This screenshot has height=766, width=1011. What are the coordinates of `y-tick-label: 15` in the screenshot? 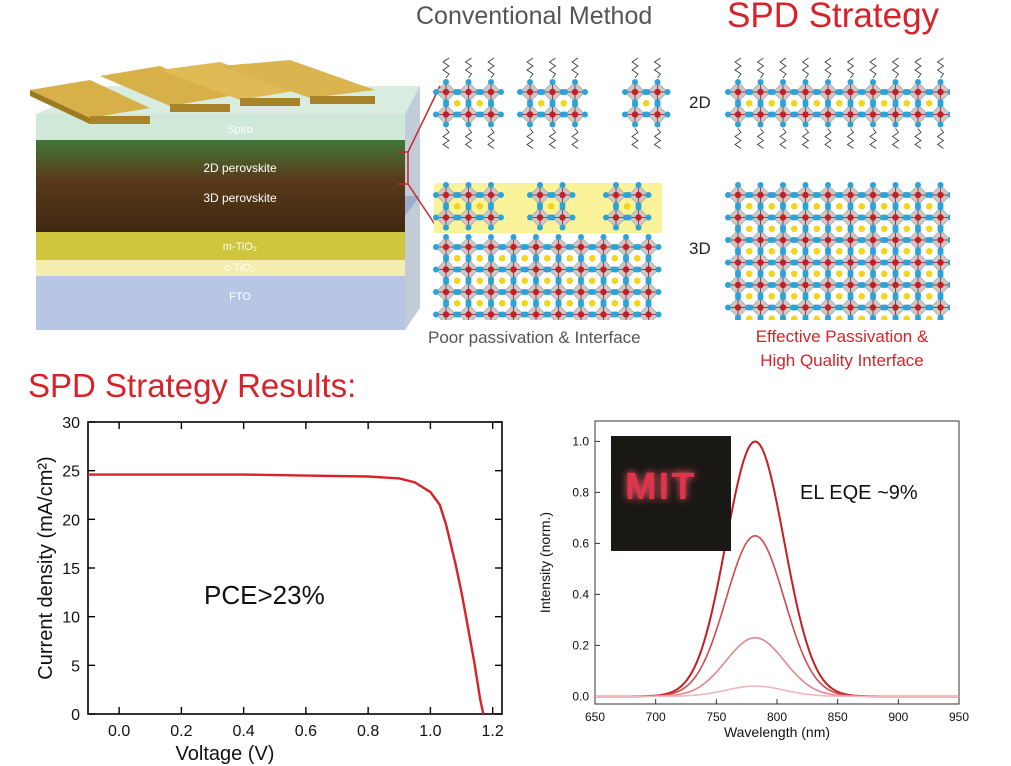 It's located at (71, 569).